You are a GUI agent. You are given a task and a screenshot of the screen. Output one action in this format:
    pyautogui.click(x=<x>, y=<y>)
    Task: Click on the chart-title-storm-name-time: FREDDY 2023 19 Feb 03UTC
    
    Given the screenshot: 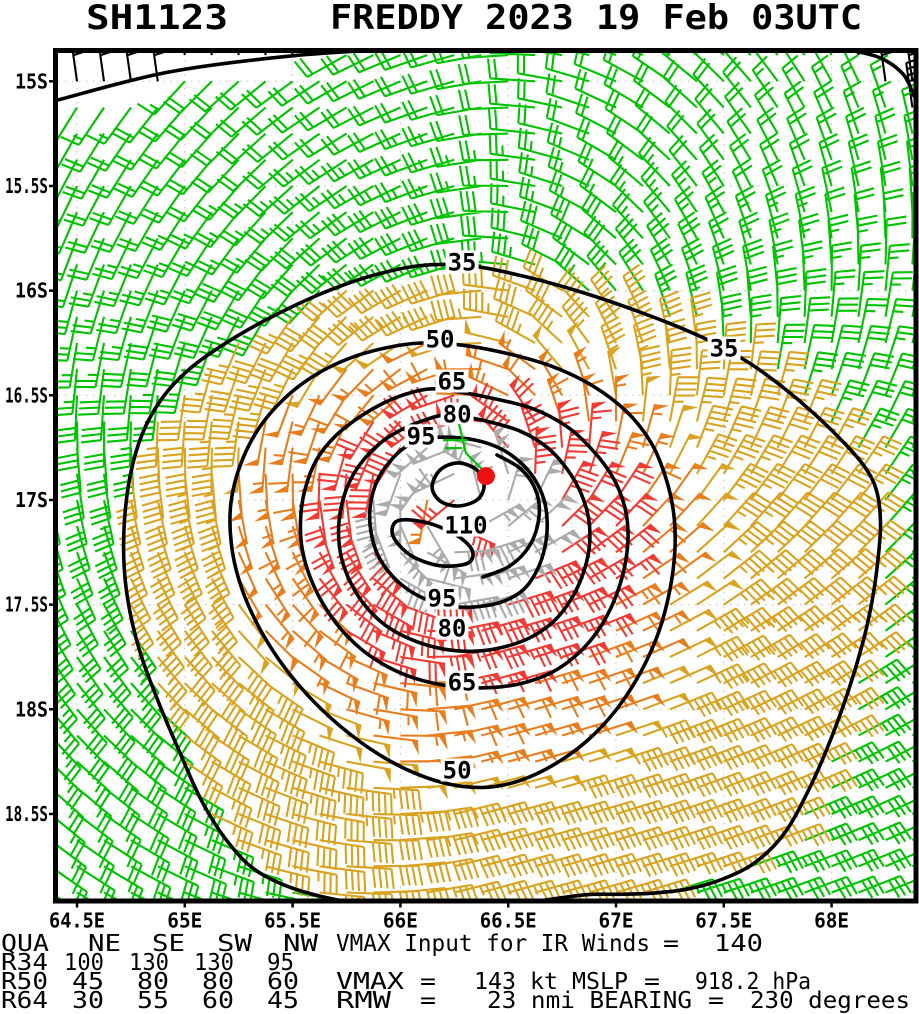 What is the action you would take?
    pyautogui.click(x=596, y=19)
    